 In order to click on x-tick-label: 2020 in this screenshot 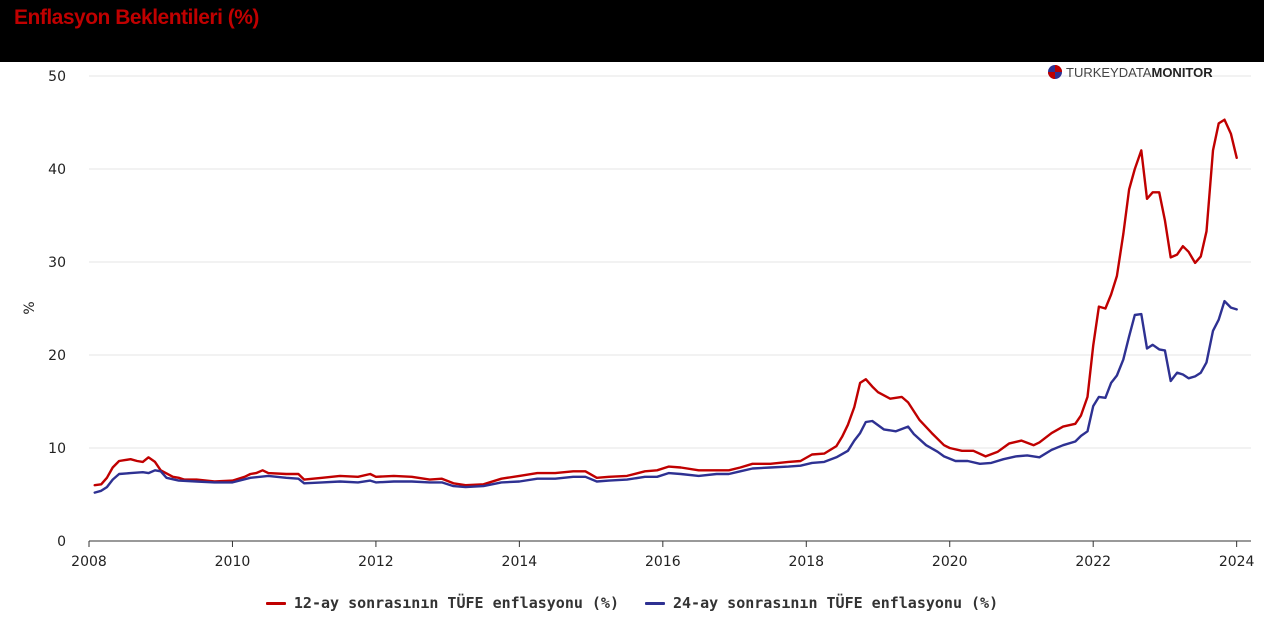, I will do `click(950, 562)`.